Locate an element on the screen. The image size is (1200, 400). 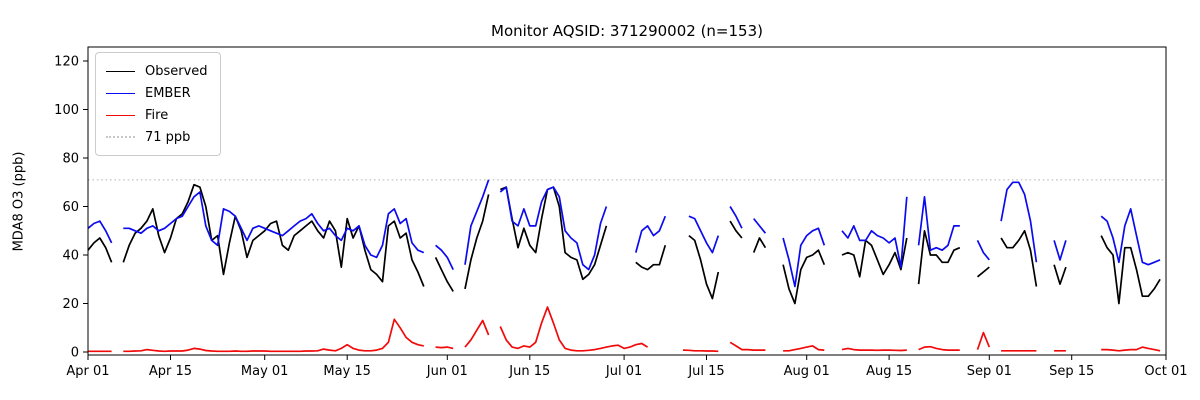
legend-label-fire: Fire is located at coordinates (157, 115).